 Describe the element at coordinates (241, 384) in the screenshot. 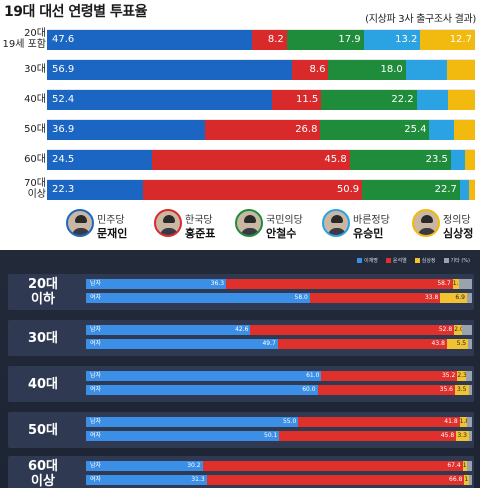

I see `age-group: 40대 61.0 35.2 2.3 남자 60.0 35.6 3.5 여자` at that location.